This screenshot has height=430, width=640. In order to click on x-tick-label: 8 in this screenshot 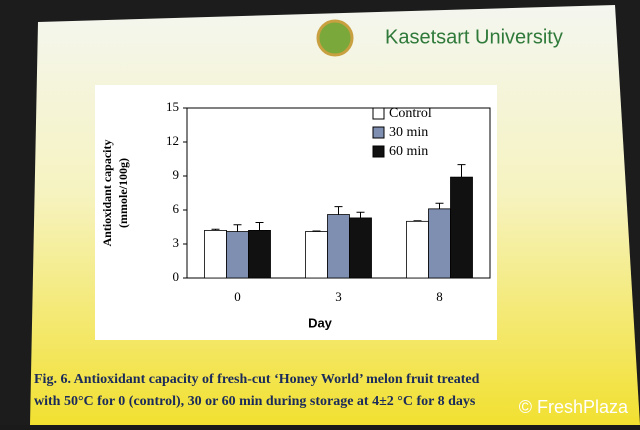, I will do `click(439, 296)`.